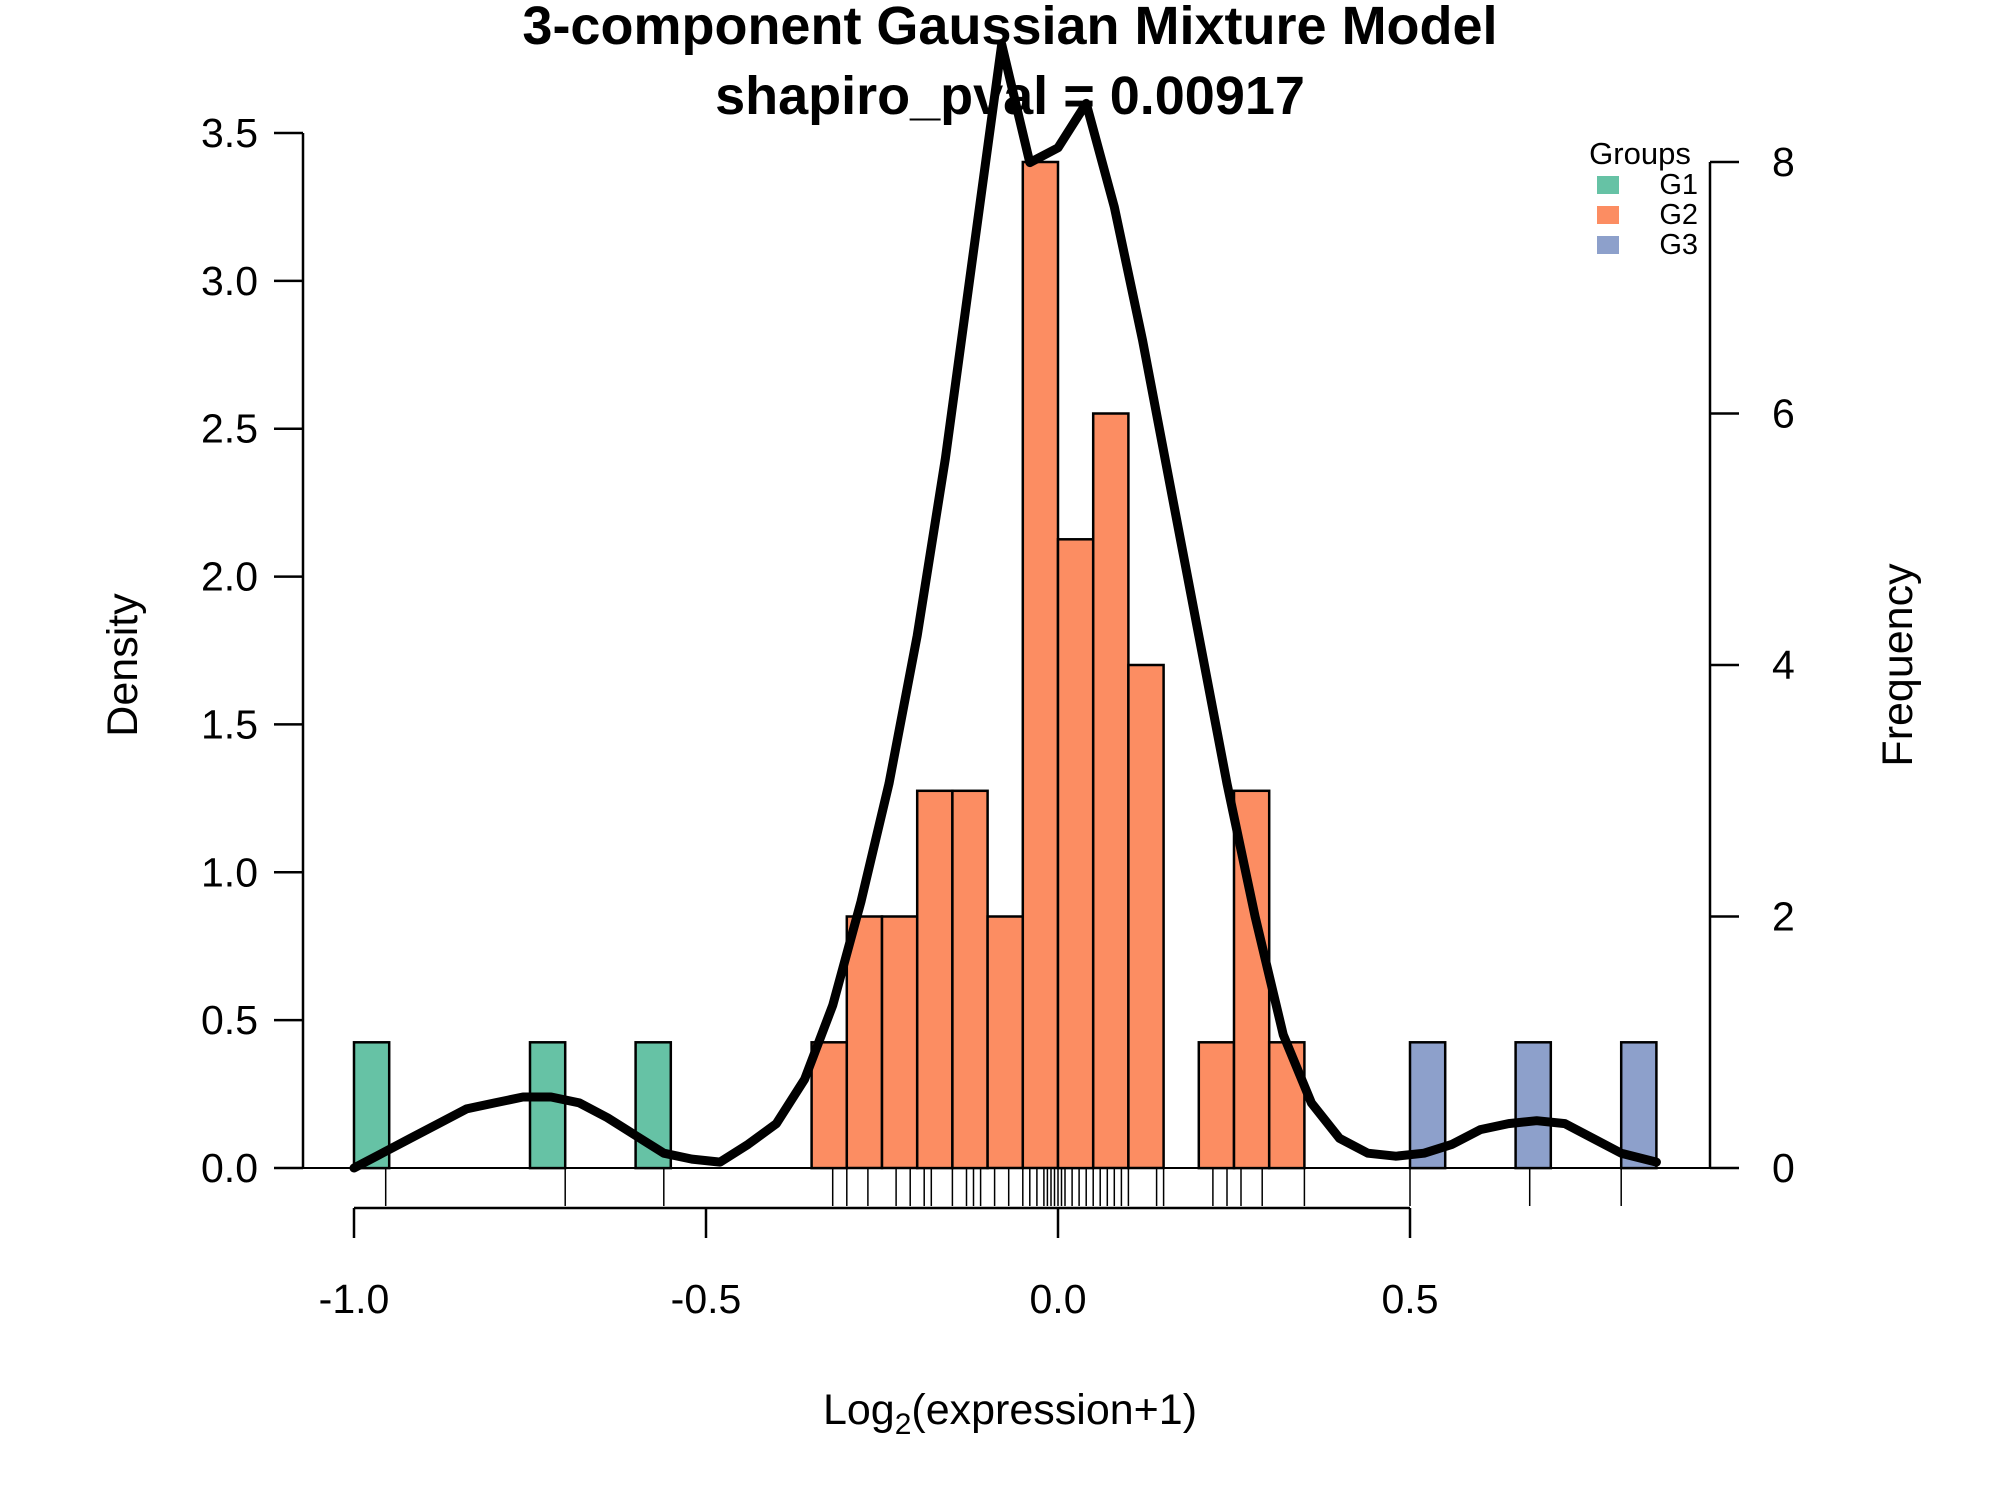 This screenshot has height=1500, width=2000. Describe the element at coordinates (903, 1424) in the screenshot. I see `x-axis-label-subscript: 2` at that location.